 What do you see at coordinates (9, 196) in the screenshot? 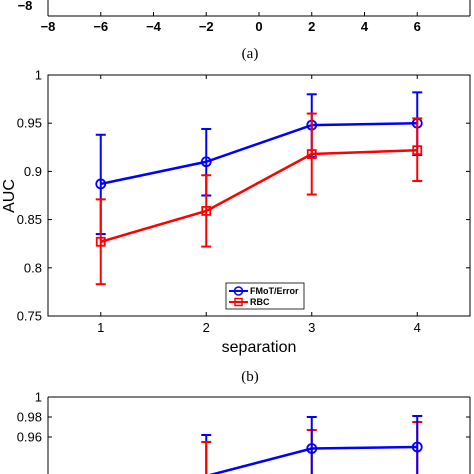
I see `panel-b-ylabel: AUC` at bounding box center [9, 196].